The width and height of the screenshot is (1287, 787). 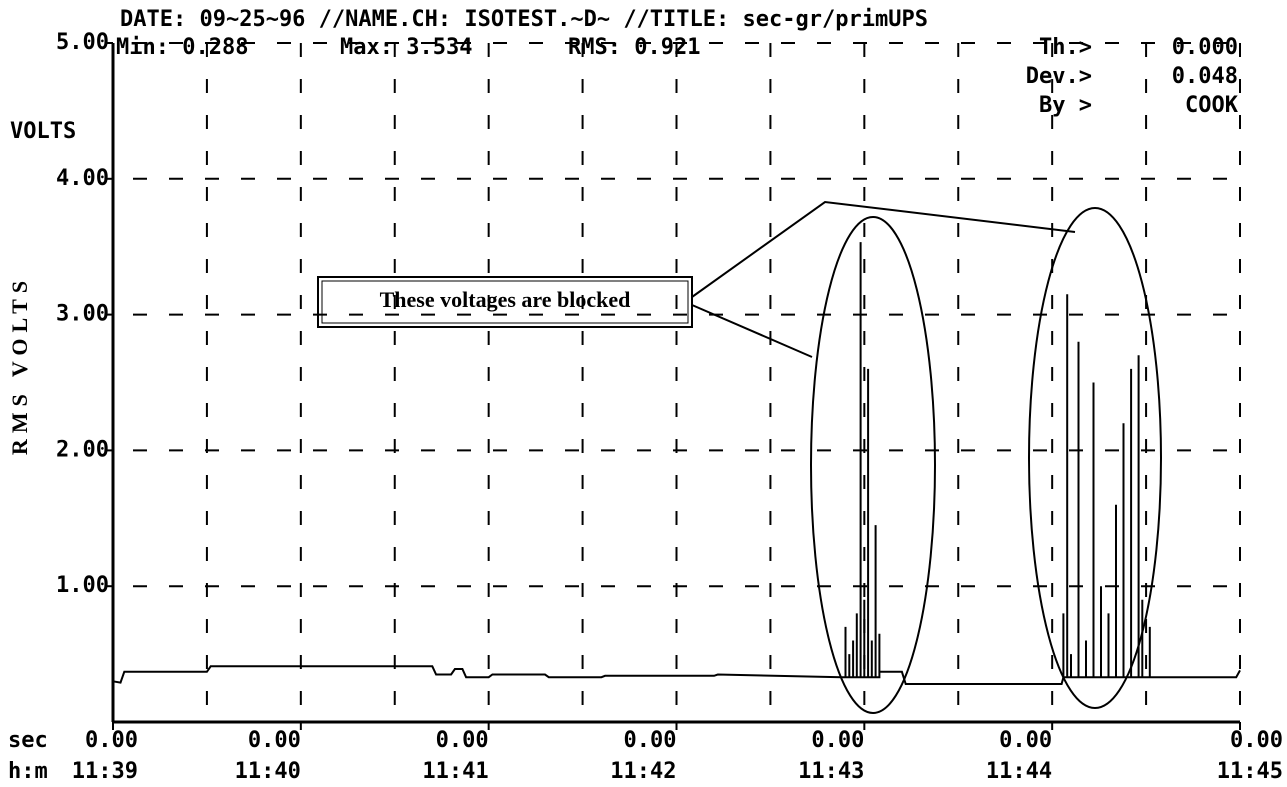 I want to click on units-label: VOLTS, so click(x=43, y=131).